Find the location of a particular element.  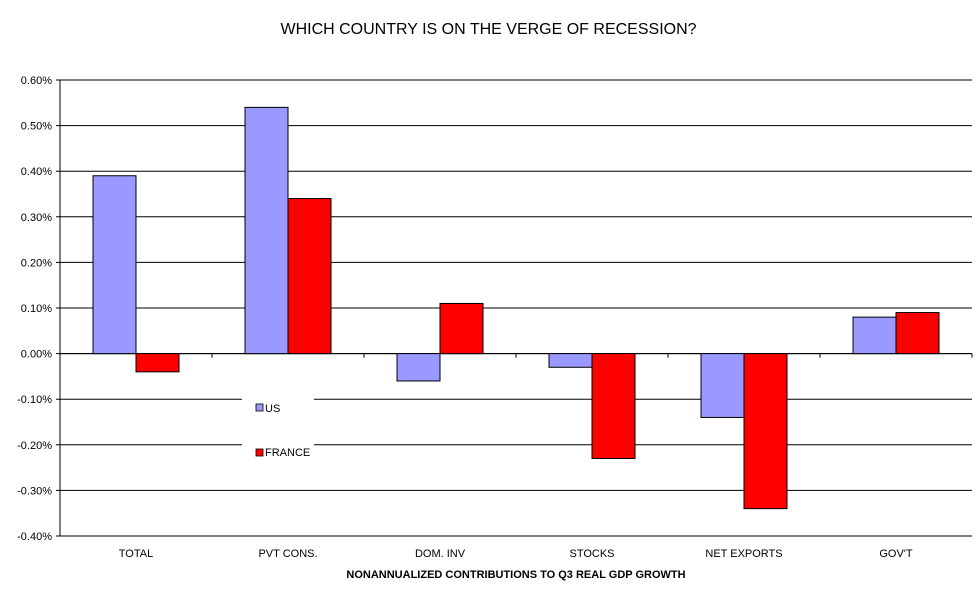

y-tick-label: -0.20% is located at coordinates (34, 446).